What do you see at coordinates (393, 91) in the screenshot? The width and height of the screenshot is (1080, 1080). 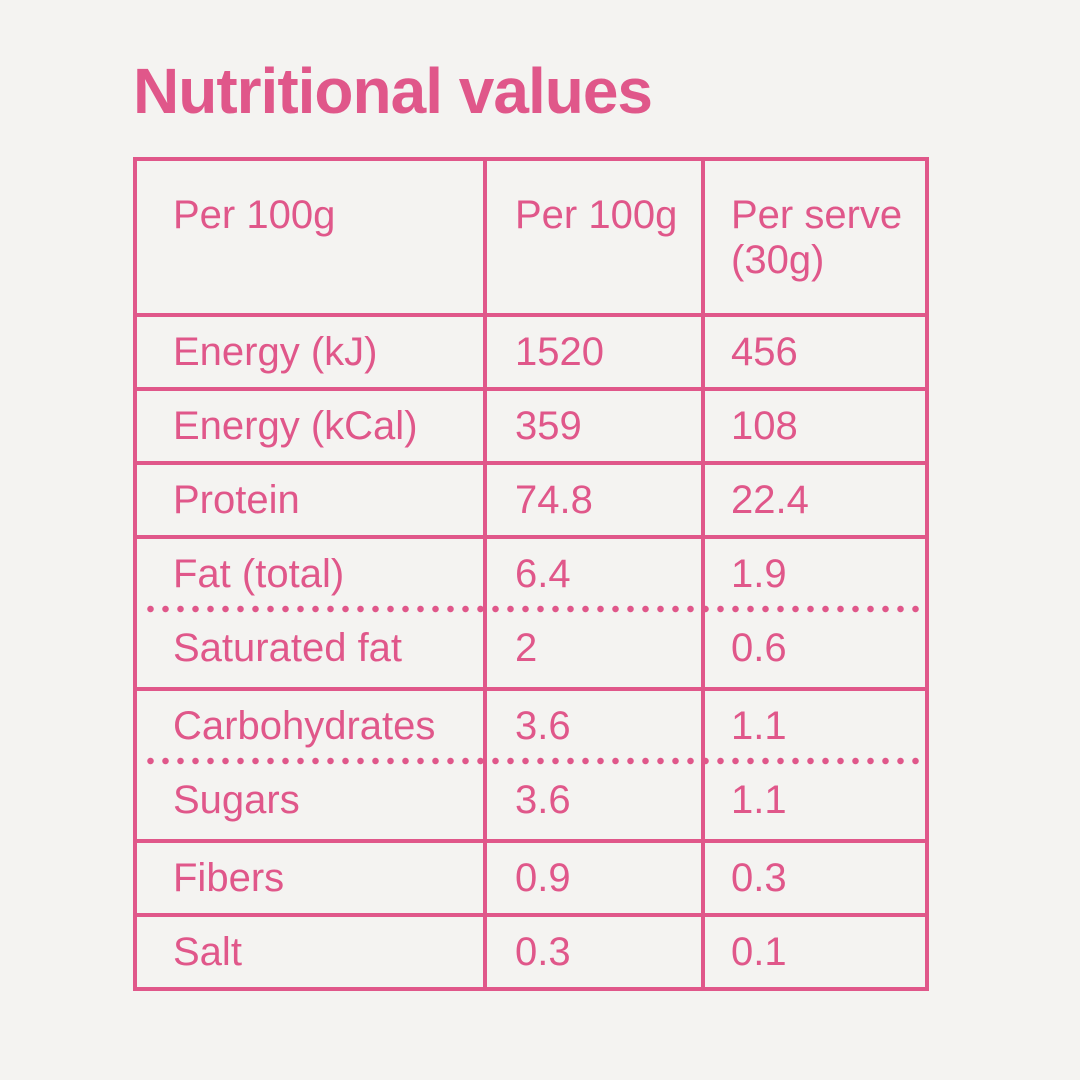 I see `page-title: Nutritional values` at bounding box center [393, 91].